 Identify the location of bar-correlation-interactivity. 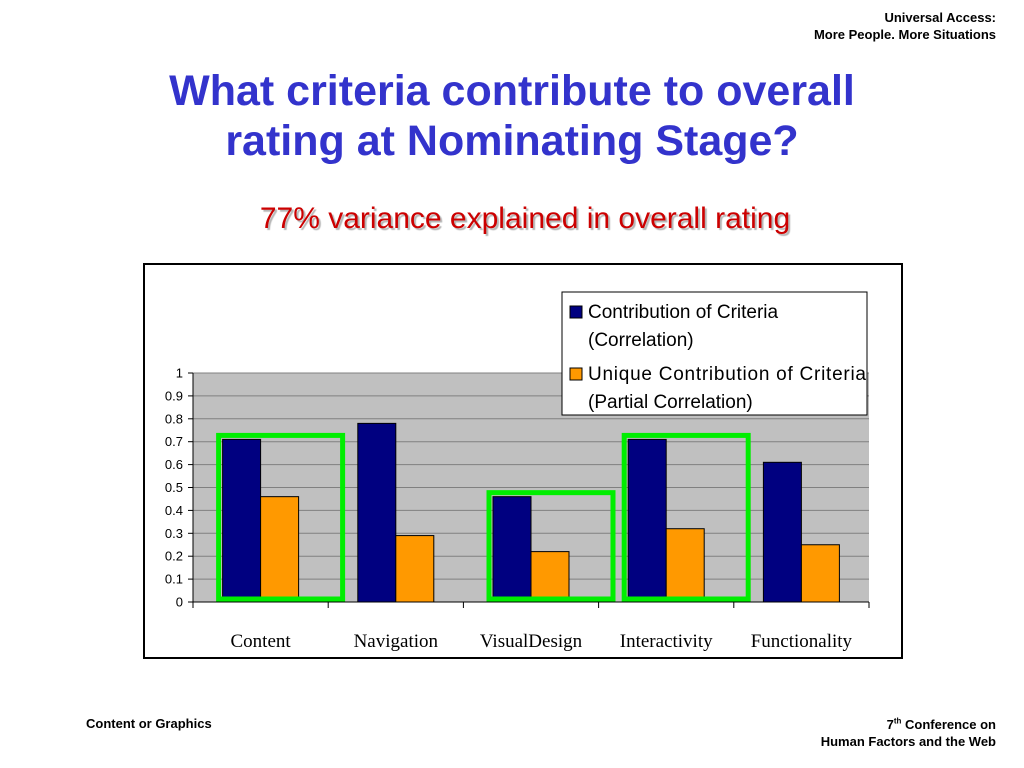
(647, 520).